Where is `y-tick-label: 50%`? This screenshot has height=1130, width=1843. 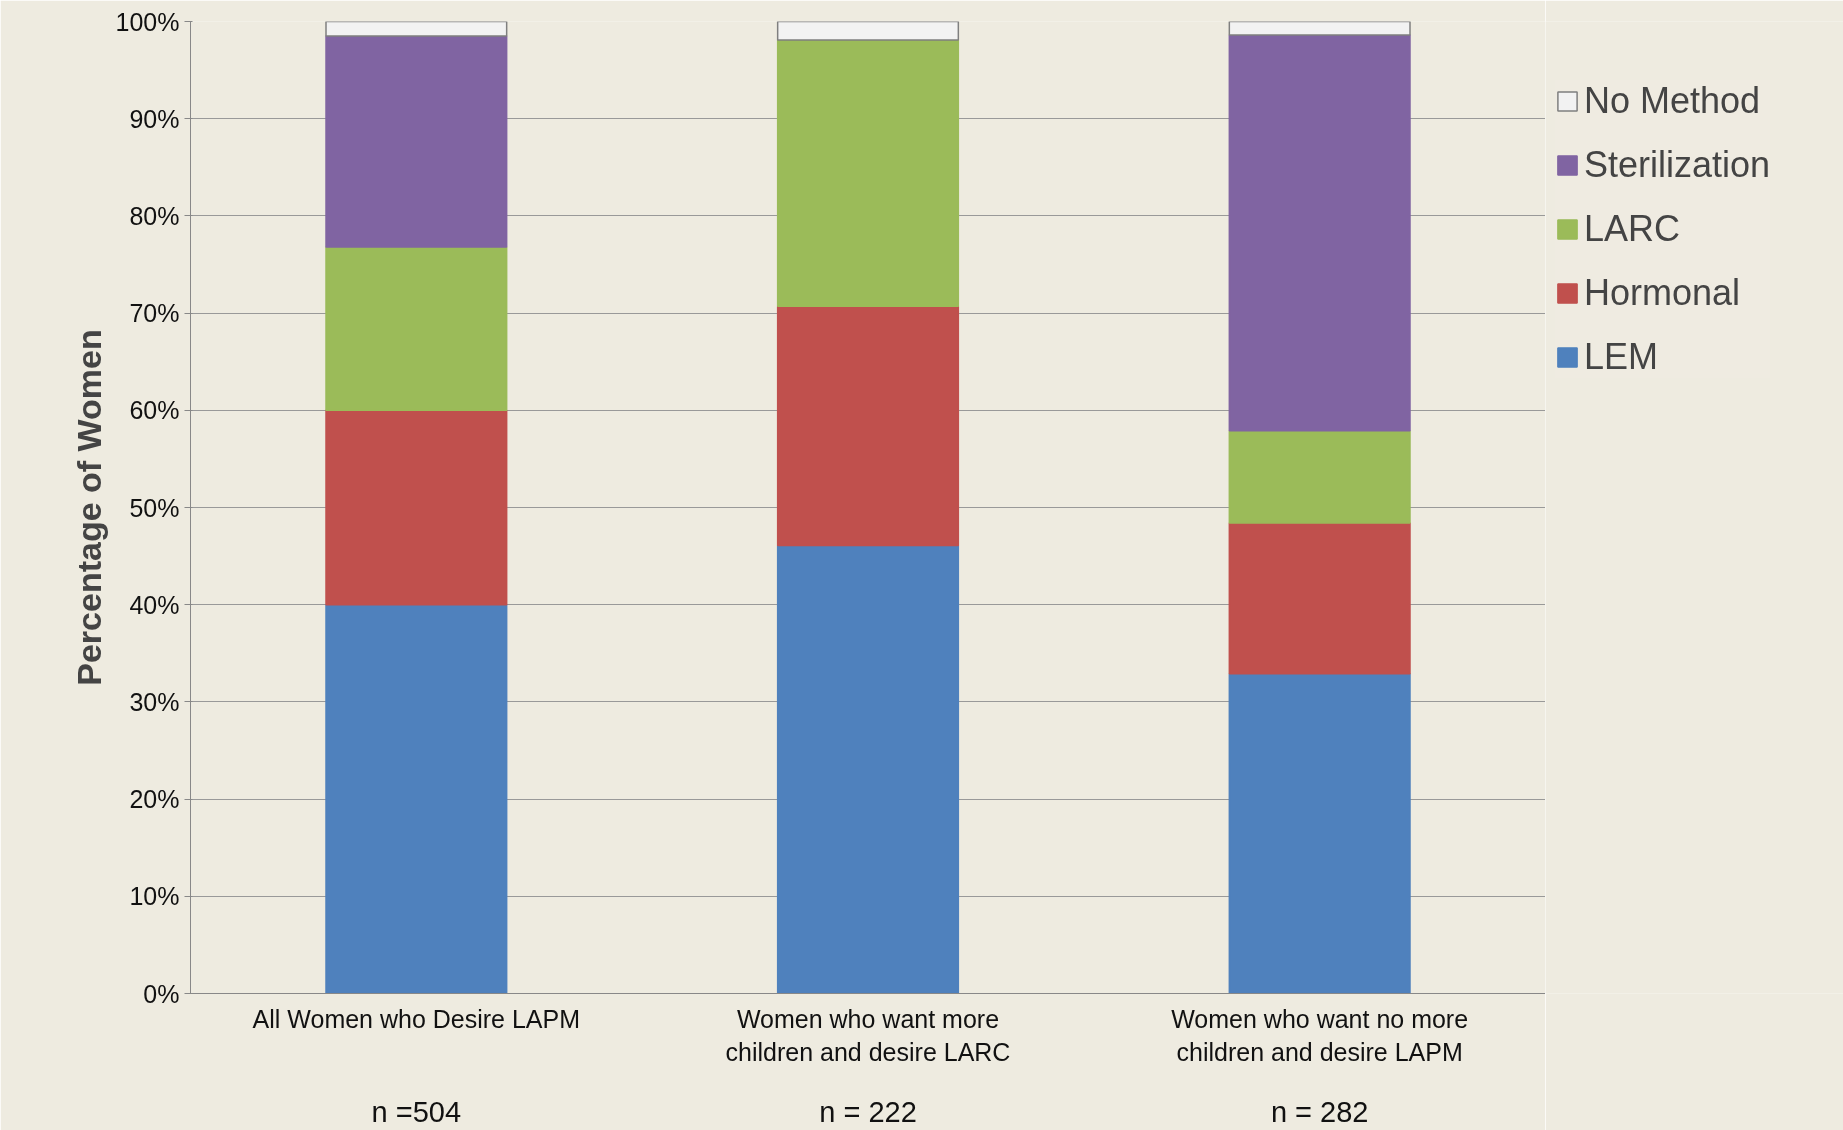 y-tick-label: 50% is located at coordinates (154, 507).